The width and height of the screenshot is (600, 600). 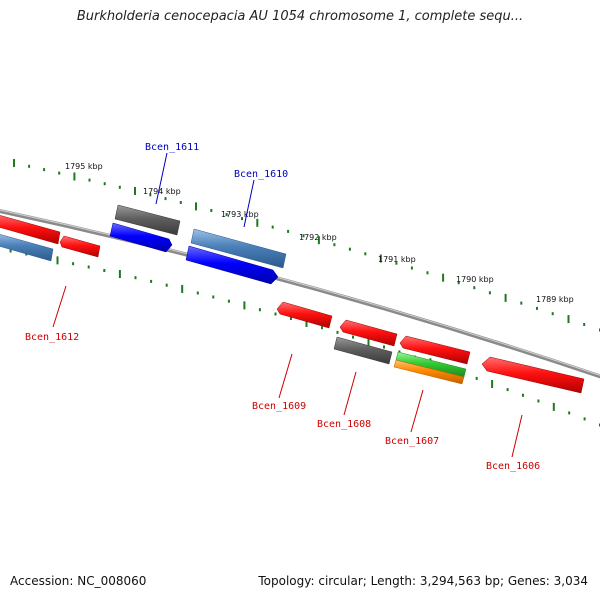 What do you see at coordinates (30, 229) in the screenshot?
I see `feature-forward-red-left` at bounding box center [30, 229].